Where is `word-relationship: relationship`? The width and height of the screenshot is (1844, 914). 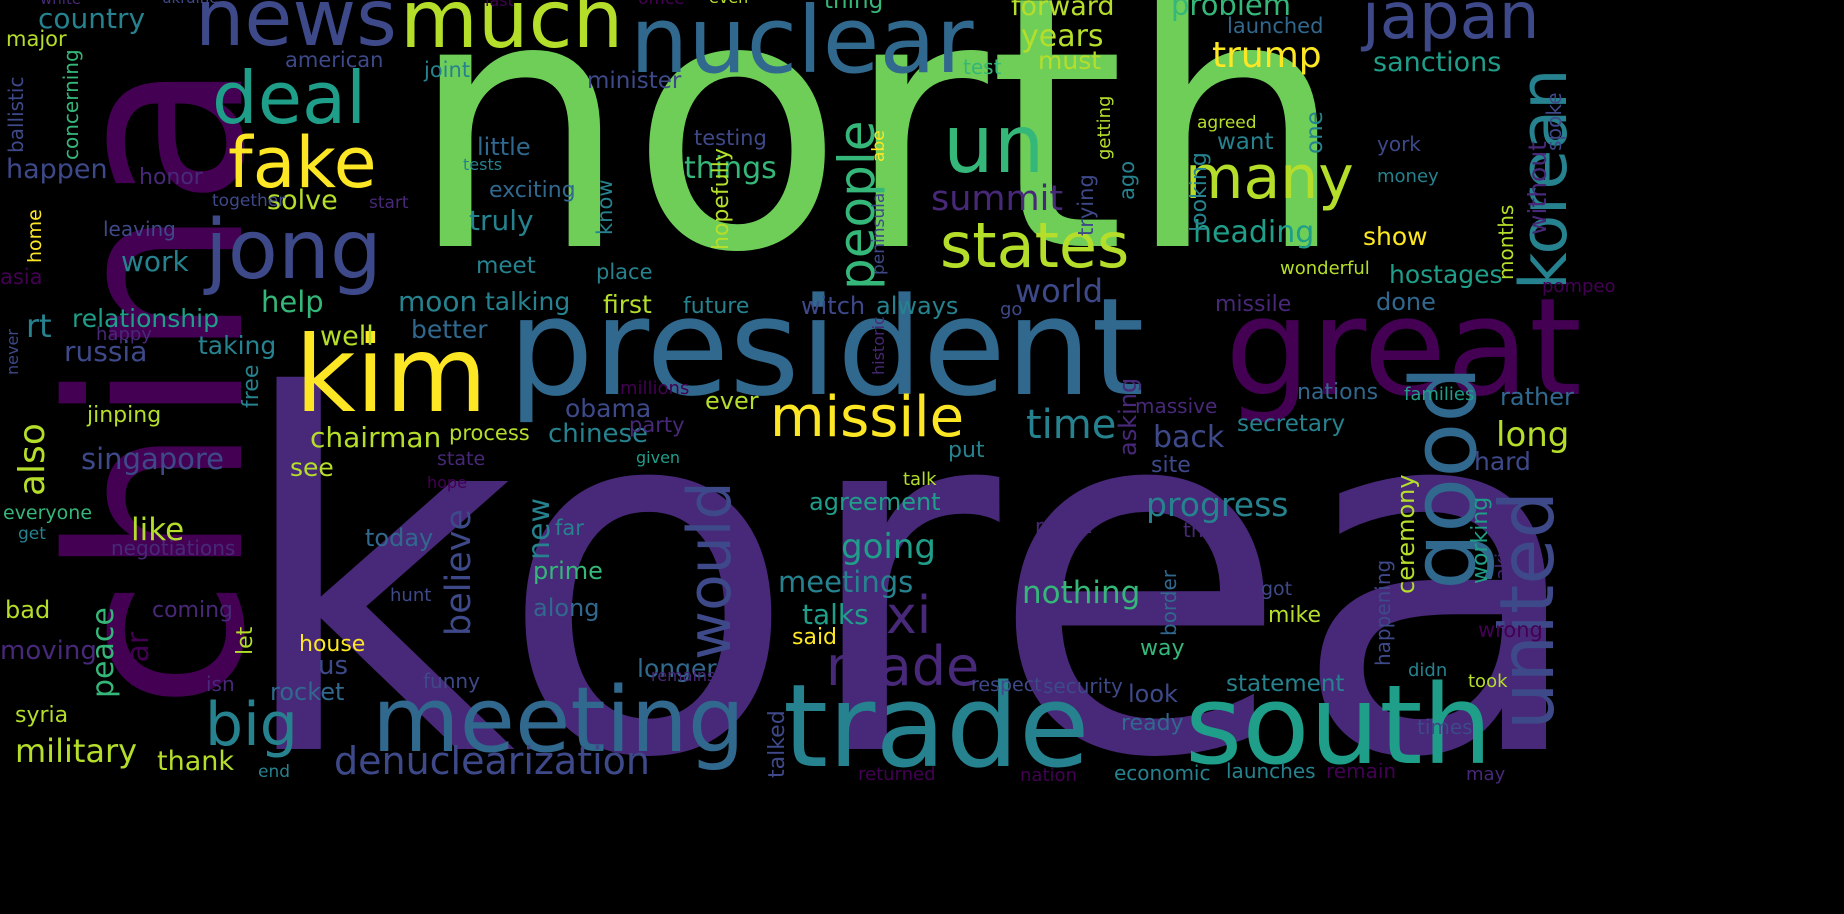
word-relationship: relationship is located at coordinates (145, 318).